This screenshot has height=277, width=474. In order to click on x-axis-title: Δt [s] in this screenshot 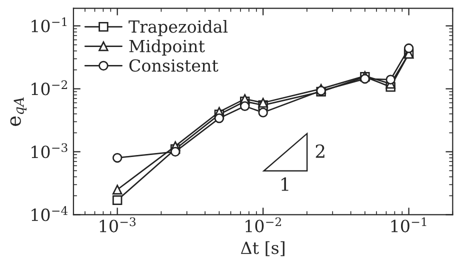, I will do `click(262, 248)`.